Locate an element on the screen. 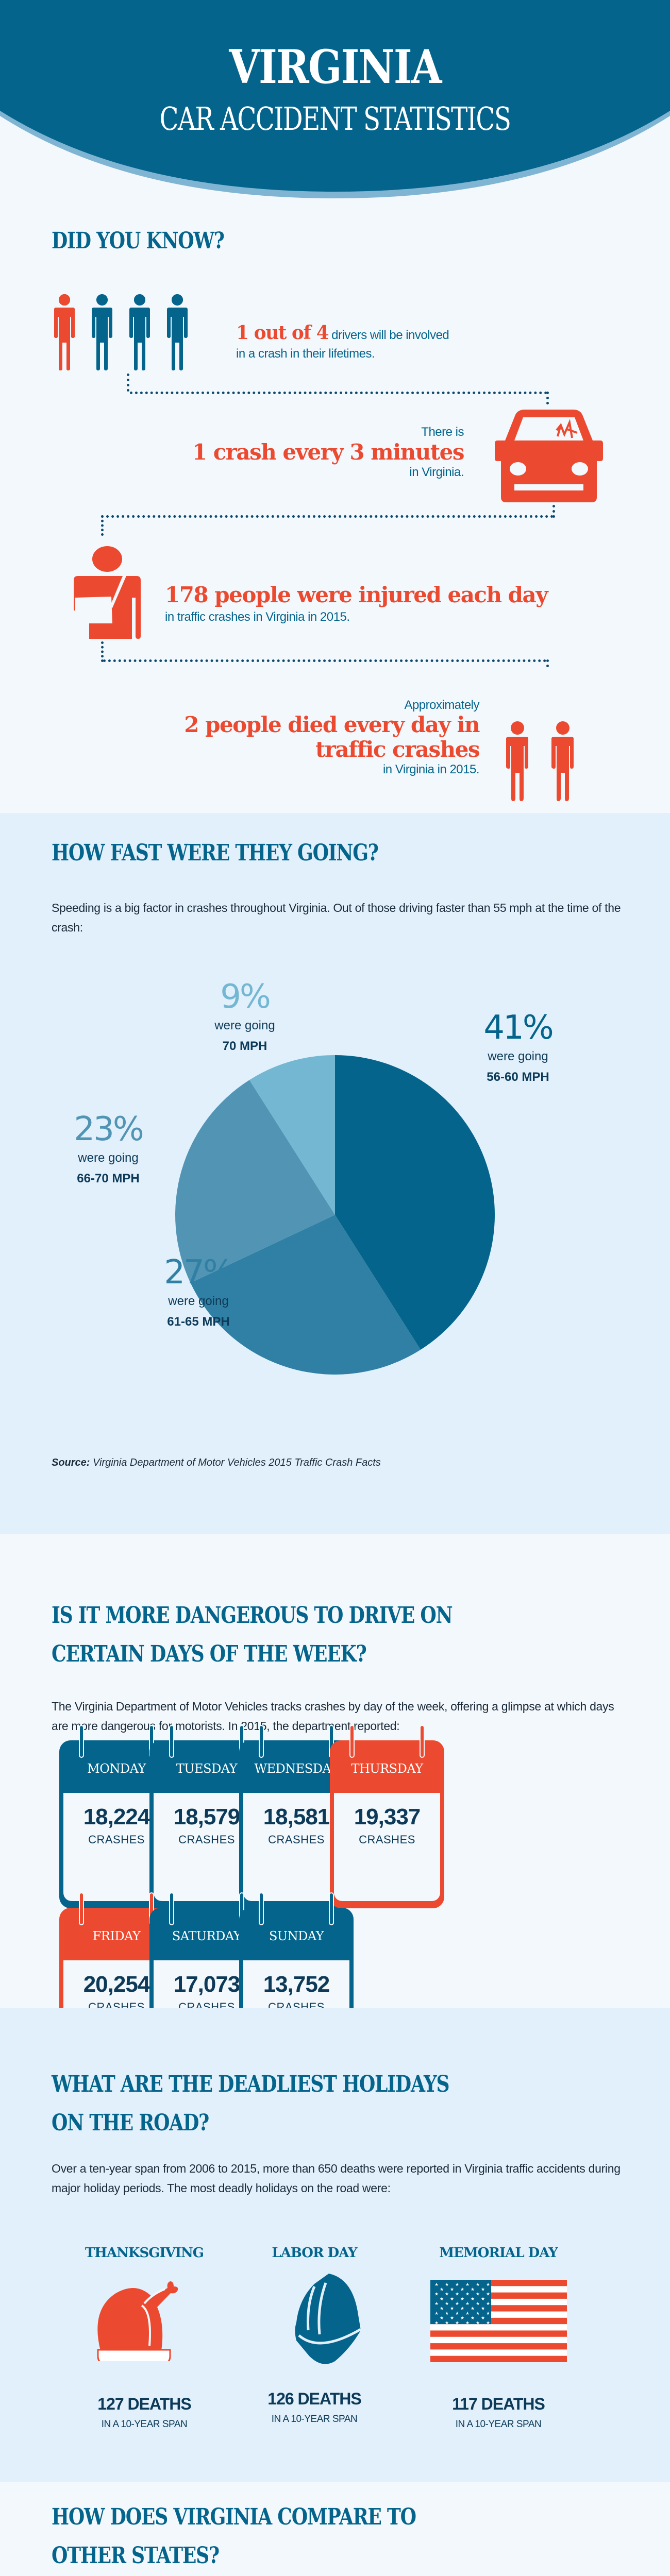 The height and width of the screenshot is (2576, 670). speed-pie-chart is located at coordinates (335, 1215).